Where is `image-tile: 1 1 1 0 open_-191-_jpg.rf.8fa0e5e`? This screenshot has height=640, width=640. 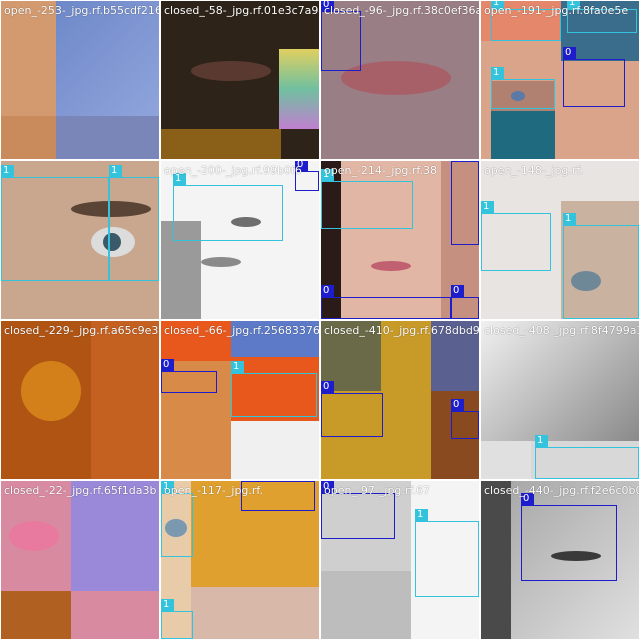
image-tile: 1 1 1 0 open_-191-_jpg.rf.8fa0e5e is located at coordinates (560, 80).